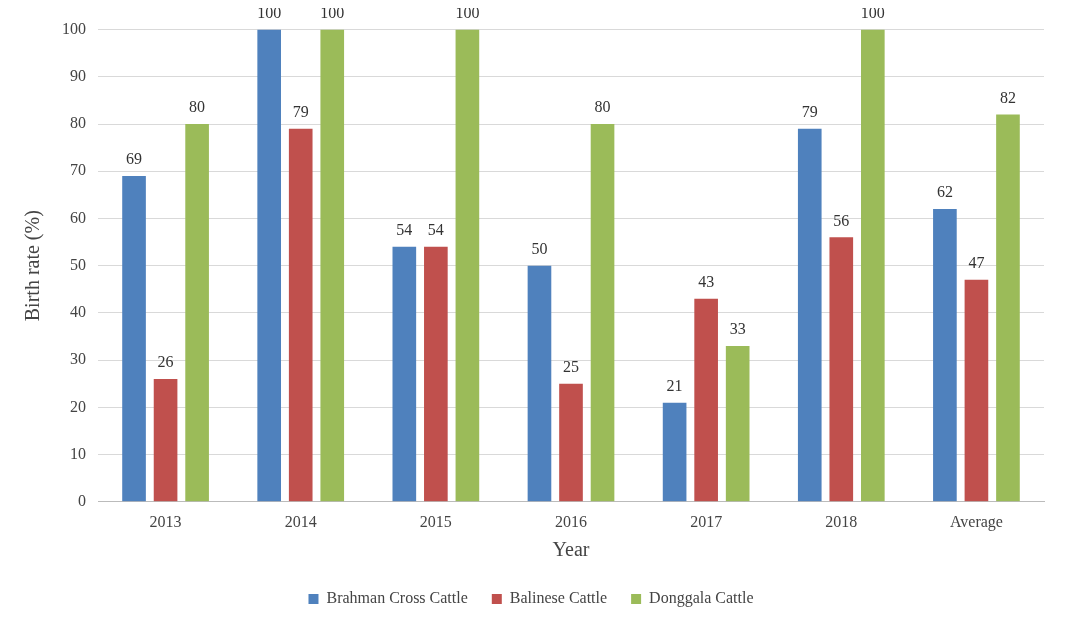  I want to click on data-label: 21, so click(674, 385).